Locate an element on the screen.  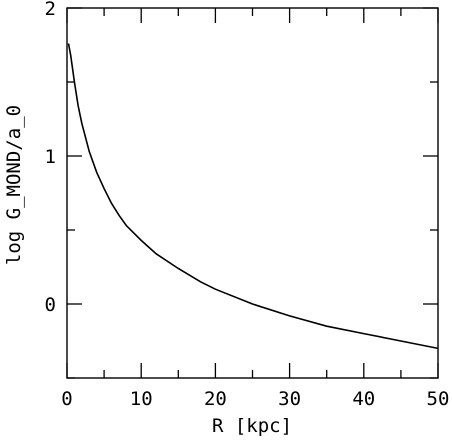
x-axis-label: R [kpc] is located at coordinates (252, 426).